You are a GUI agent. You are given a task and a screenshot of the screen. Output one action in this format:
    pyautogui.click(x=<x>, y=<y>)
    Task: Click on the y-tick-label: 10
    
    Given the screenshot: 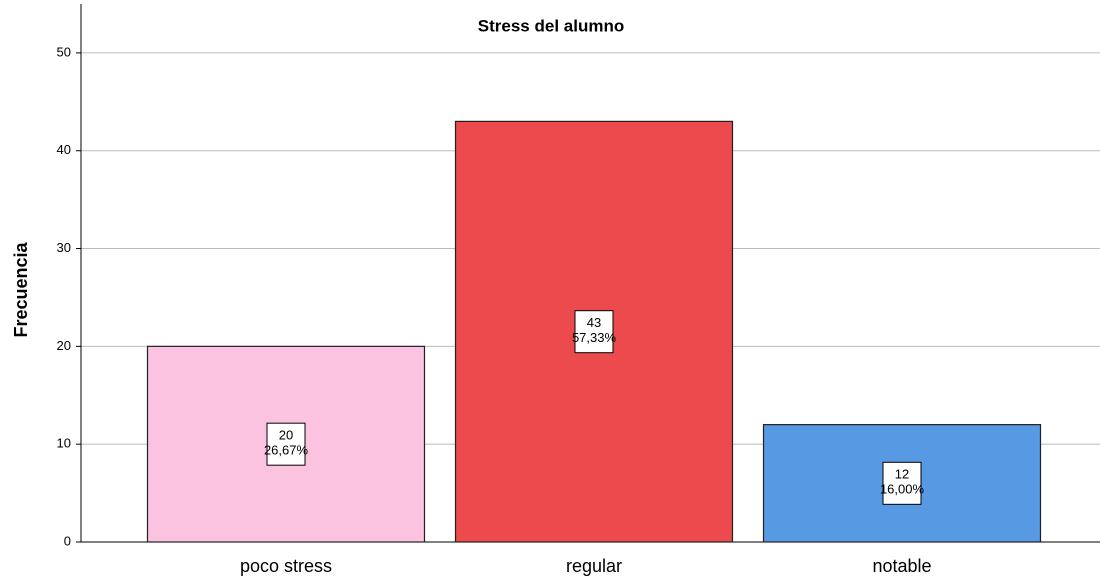 What is the action you would take?
    pyautogui.click(x=64, y=443)
    